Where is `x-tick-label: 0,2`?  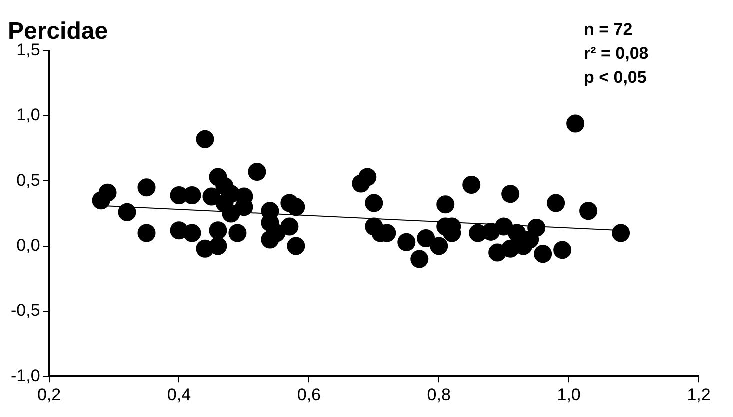 x-tick-label: 0,2 is located at coordinates (49, 394).